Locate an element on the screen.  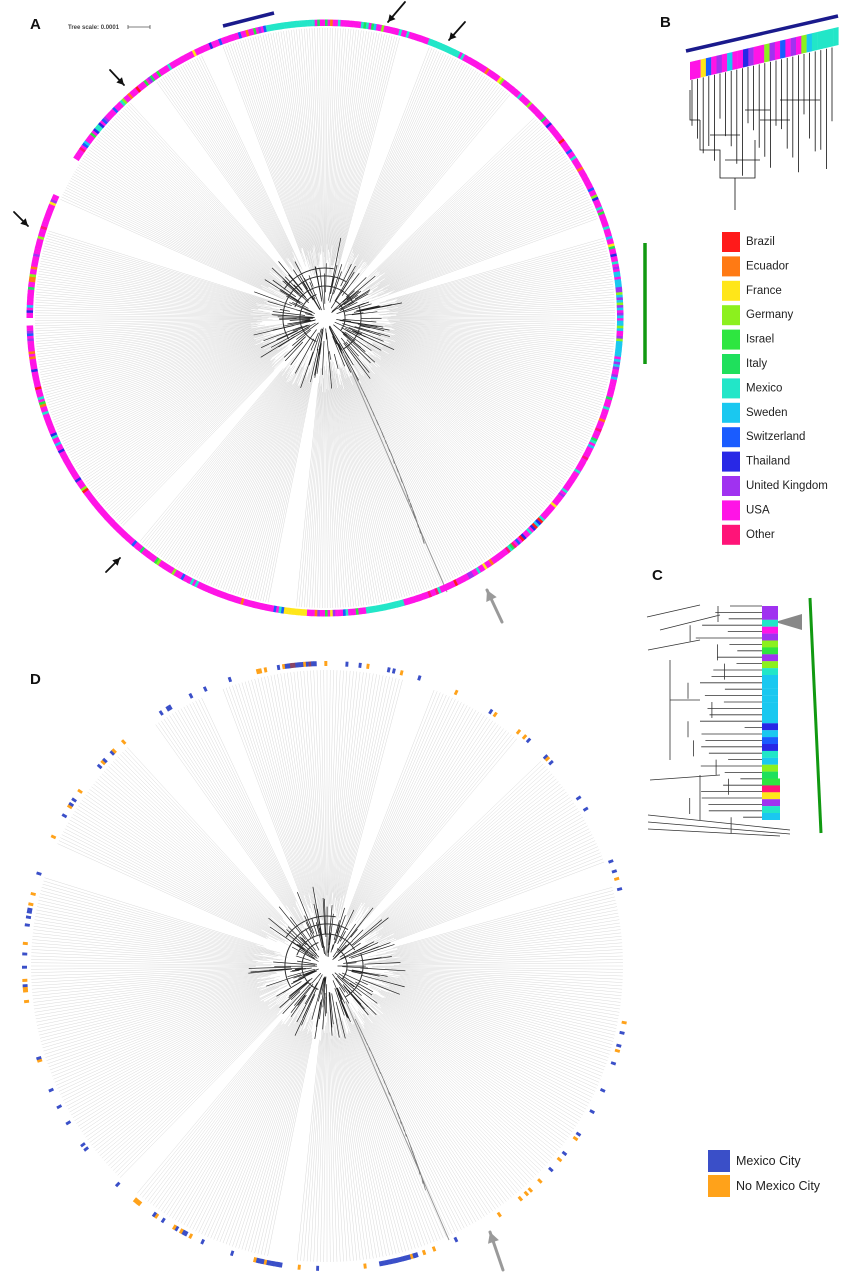
legend-swatch-germany is located at coordinates (731, 315).